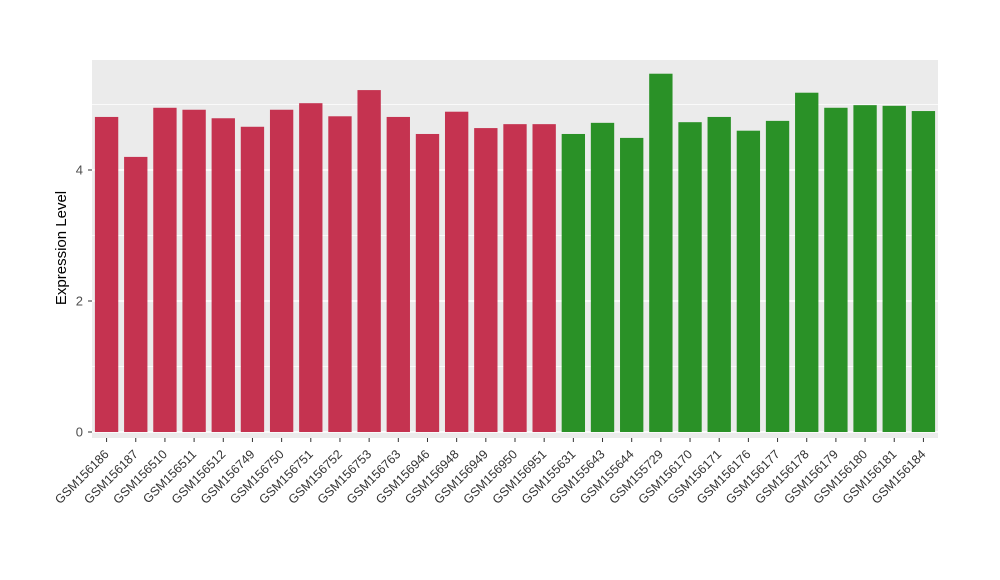 The width and height of the screenshot is (1000, 580). What do you see at coordinates (61, 248) in the screenshot?
I see `y-axis-title: Expression Level` at bounding box center [61, 248].